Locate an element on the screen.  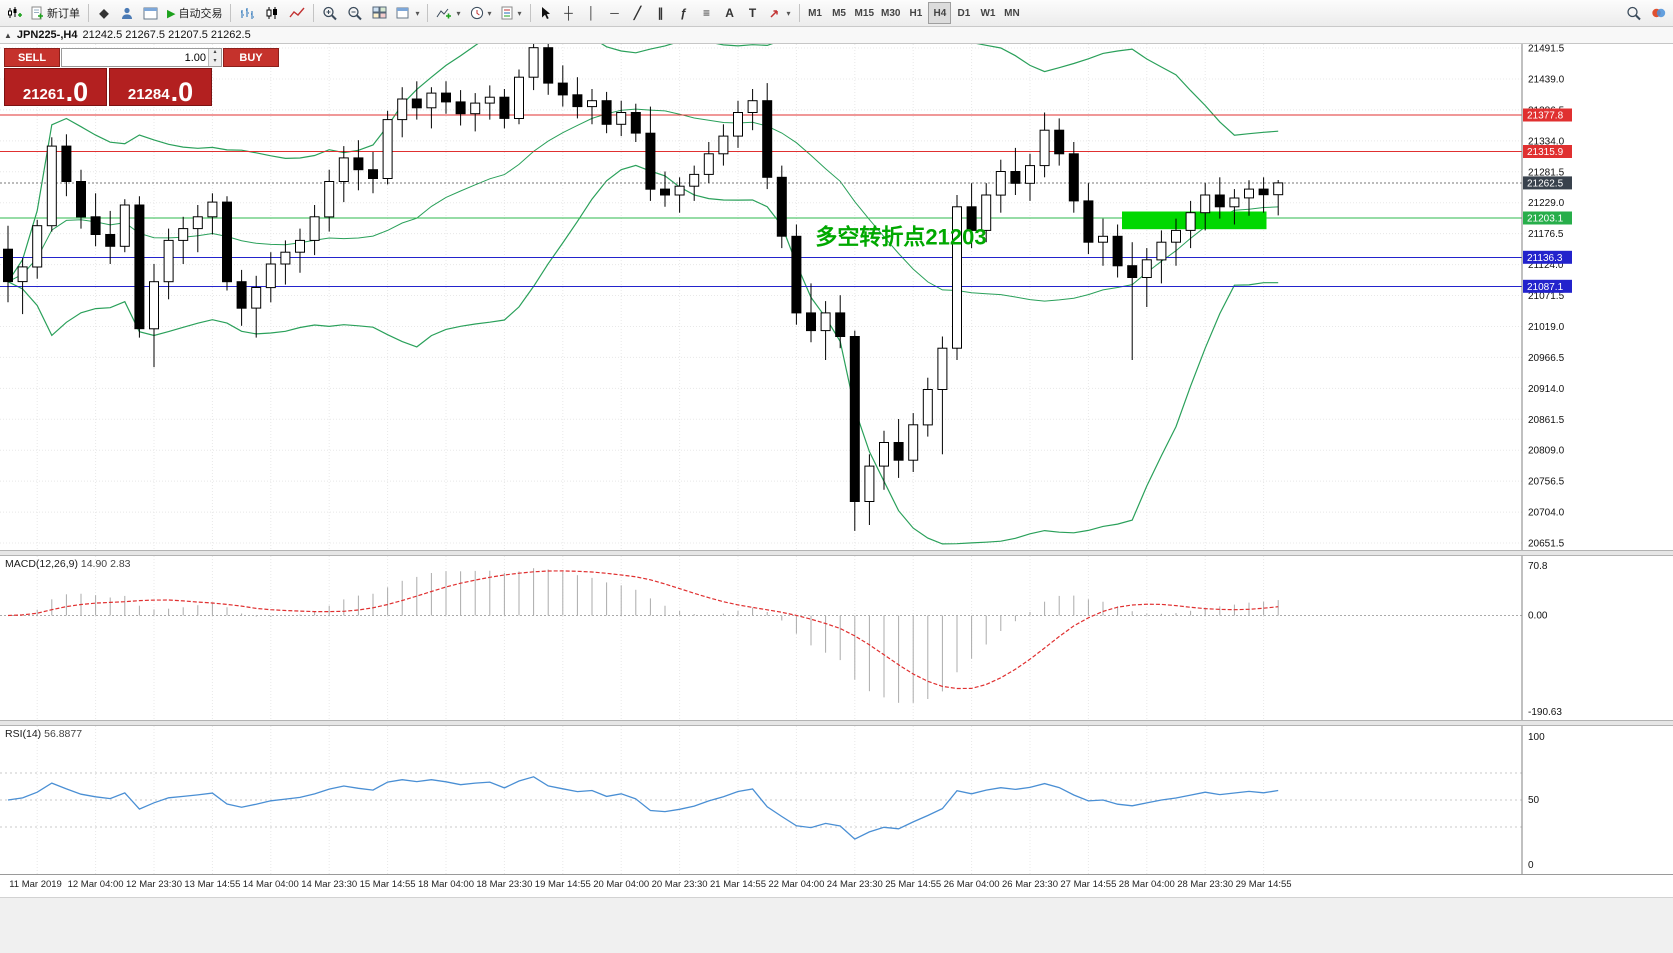
templates-button: ▾ is located at coordinates (511, 13).